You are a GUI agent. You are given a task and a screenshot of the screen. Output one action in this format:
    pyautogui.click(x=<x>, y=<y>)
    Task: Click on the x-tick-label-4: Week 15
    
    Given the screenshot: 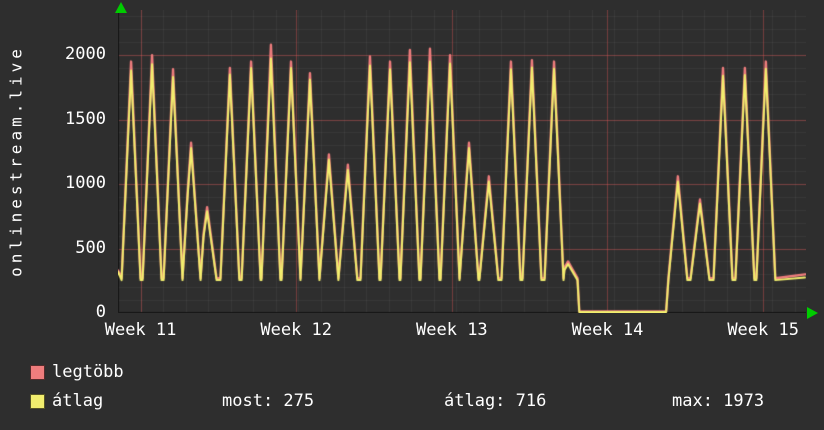 What is the action you would take?
    pyautogui.click(x=763, y=330)
    